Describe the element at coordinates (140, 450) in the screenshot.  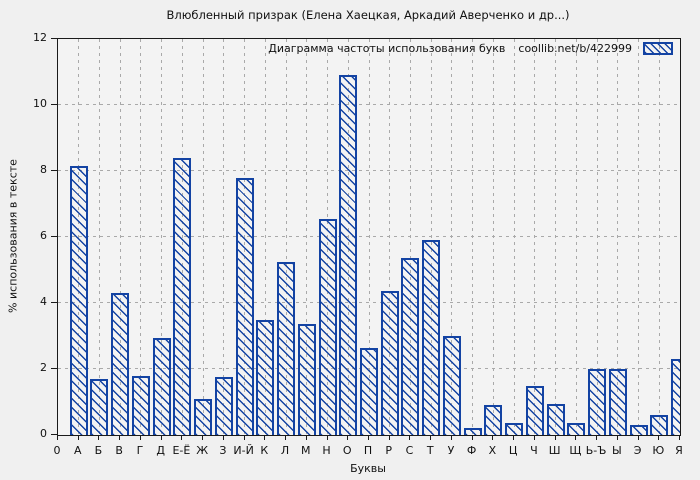
I see `x-tick-label: Г` at that location.